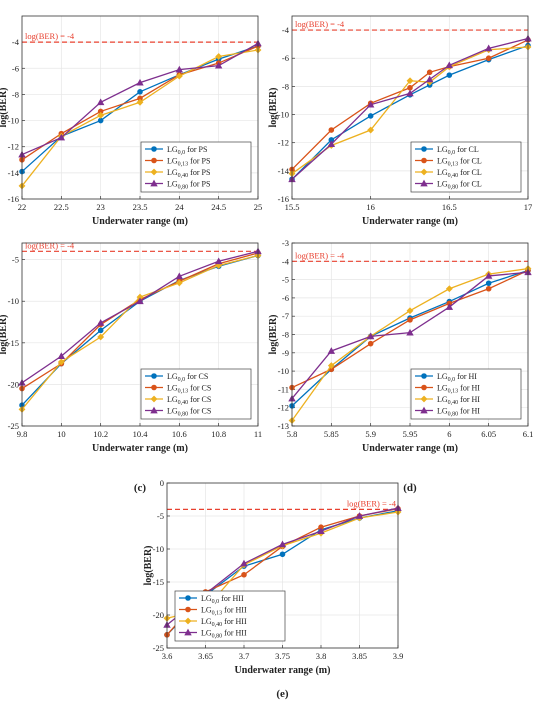 This screenshot has height=704, width=550. Describe the element at coordinates (282, 694) in the screenshot. I see `panel-caption: (e)` at that location.